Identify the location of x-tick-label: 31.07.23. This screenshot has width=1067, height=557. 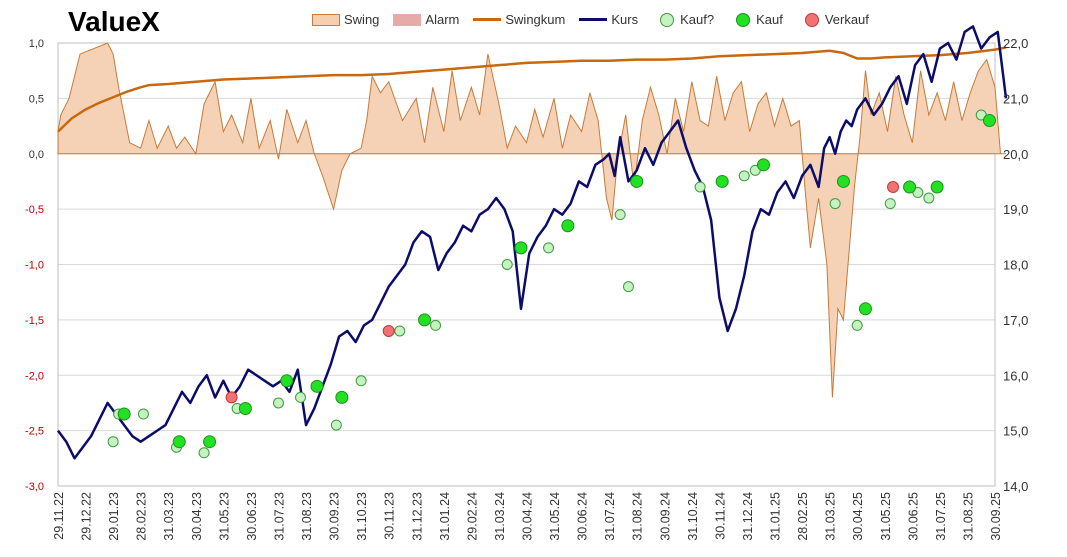
(279, 516).